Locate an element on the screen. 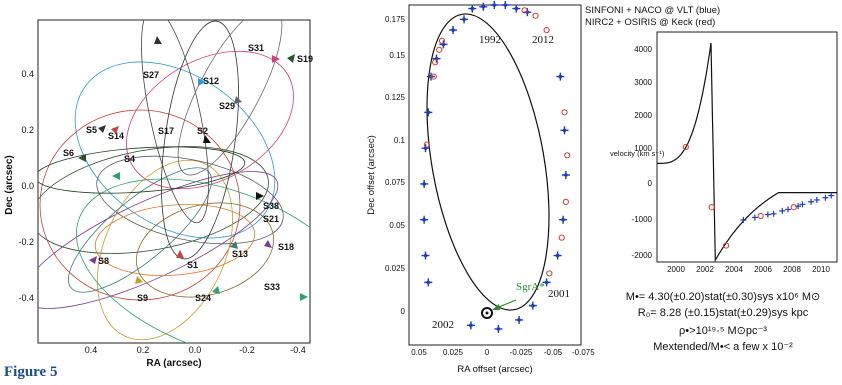  star-label: S12 is located at coordinates (211, 81).